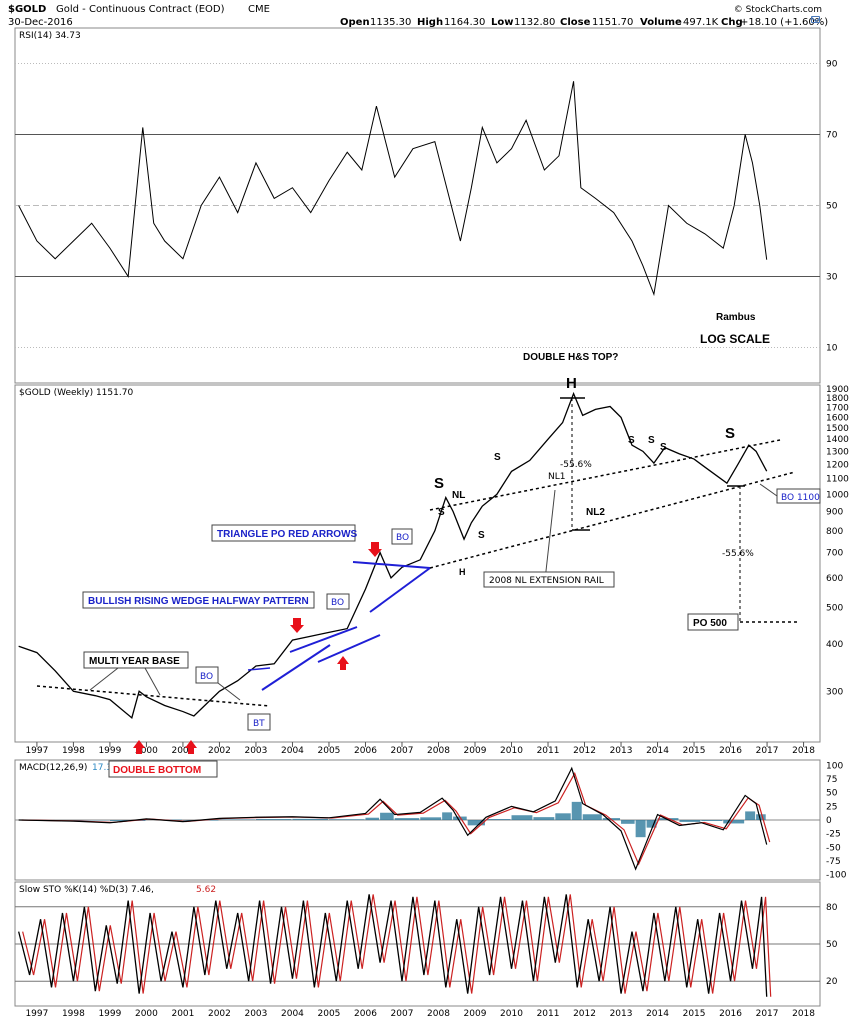  I want to click on price-tick-label: 1800, so click(837, 399).